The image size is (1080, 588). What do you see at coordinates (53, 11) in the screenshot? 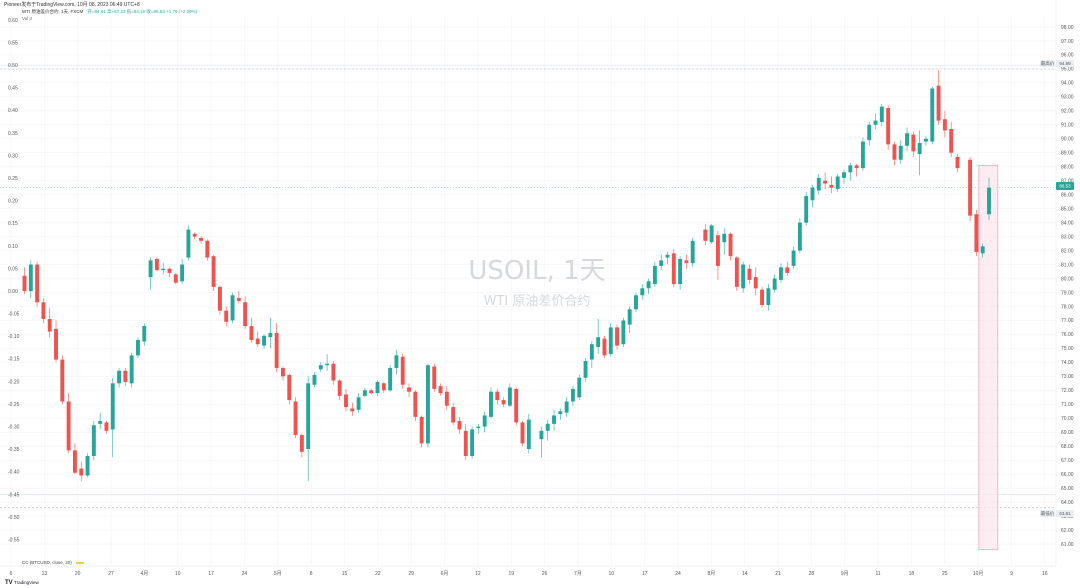
I see `symbol-title: WTI 原油差价合约, 1天, FXCM` at bounding box center [53, 11].